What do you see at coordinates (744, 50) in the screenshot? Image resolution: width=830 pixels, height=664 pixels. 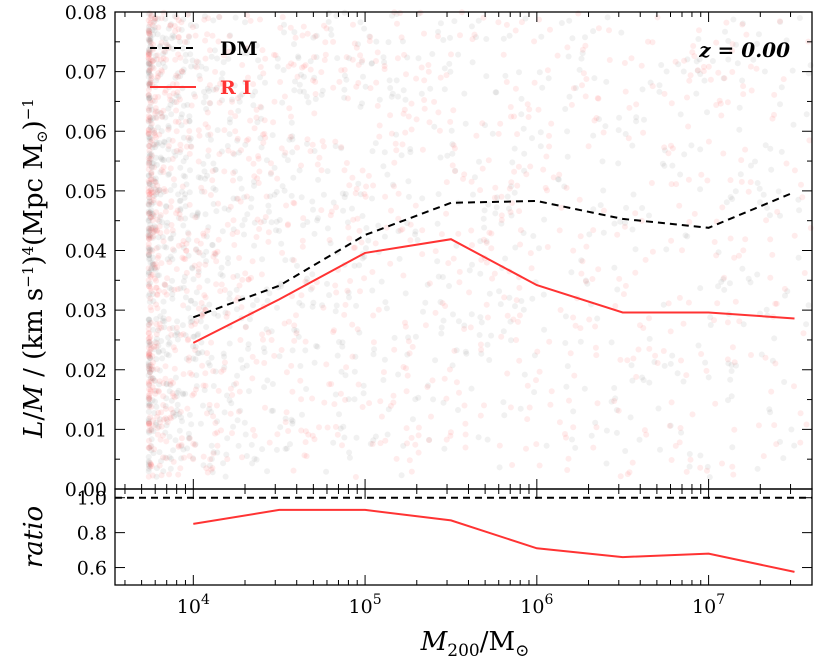 I see `redshift-annotation: z = 0.00` at bounding box center [744, 50].